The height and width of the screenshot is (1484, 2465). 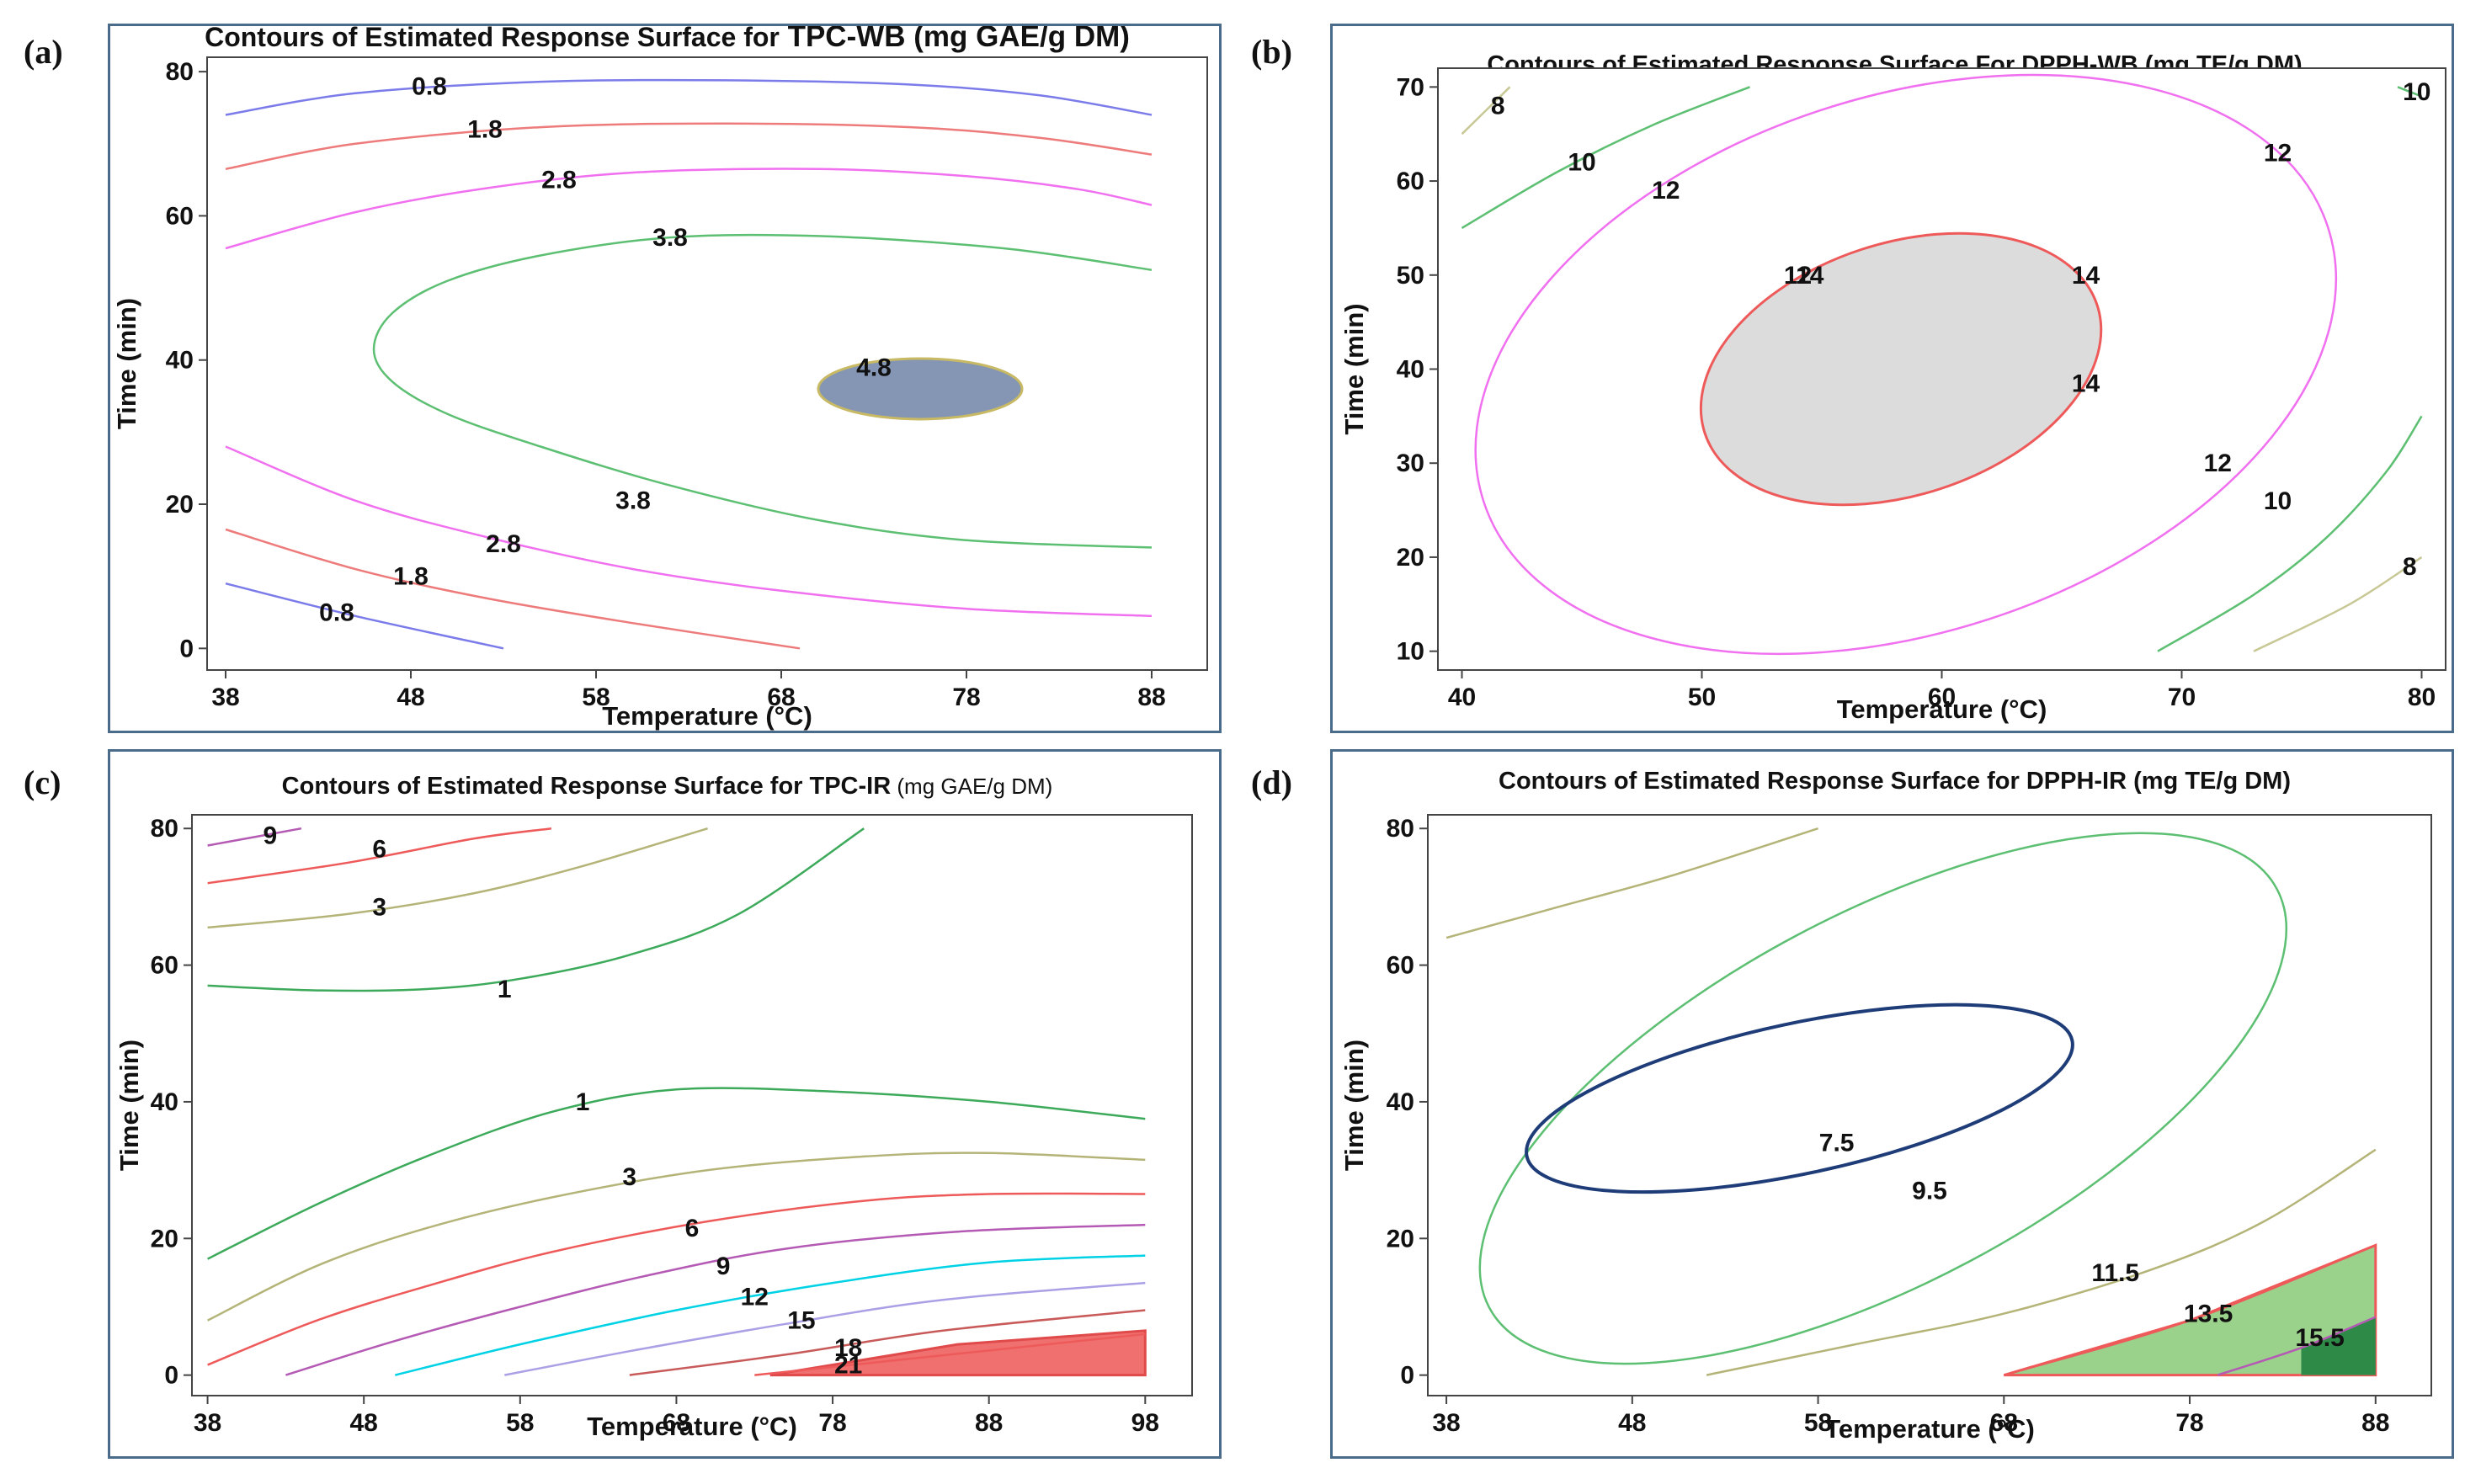 What do you see at coordinates (2182, 697) in the screenshot?
I see `x-tick-label: 70` at bounding box center [2182, 697].